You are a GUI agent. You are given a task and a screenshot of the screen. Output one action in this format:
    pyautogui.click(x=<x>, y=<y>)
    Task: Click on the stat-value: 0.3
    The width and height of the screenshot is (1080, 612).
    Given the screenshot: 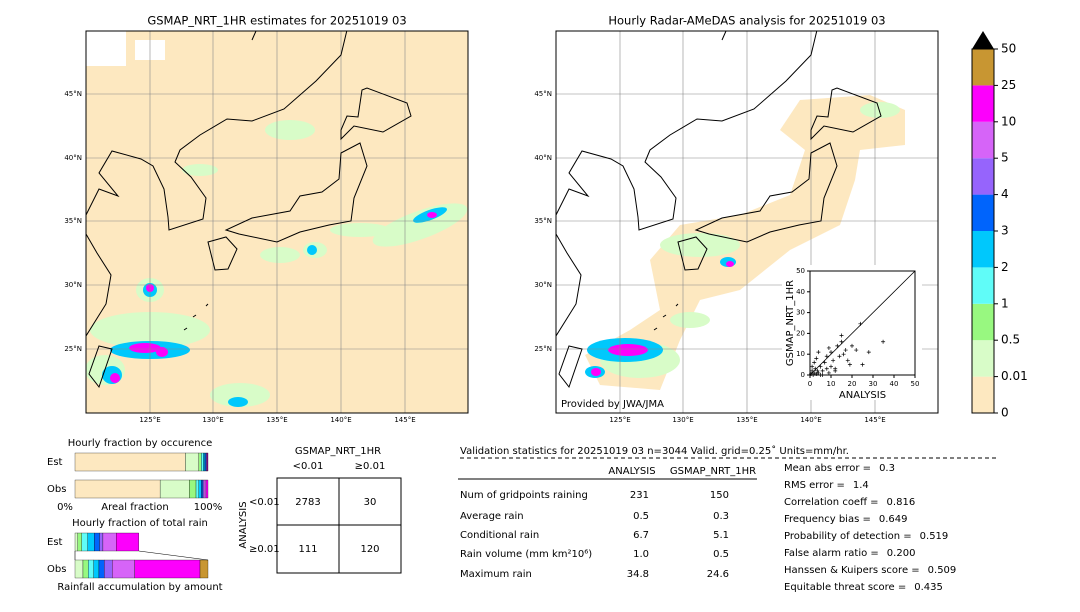 What is the action you would take?
    pyautogui.click(x=721, y=516)
    